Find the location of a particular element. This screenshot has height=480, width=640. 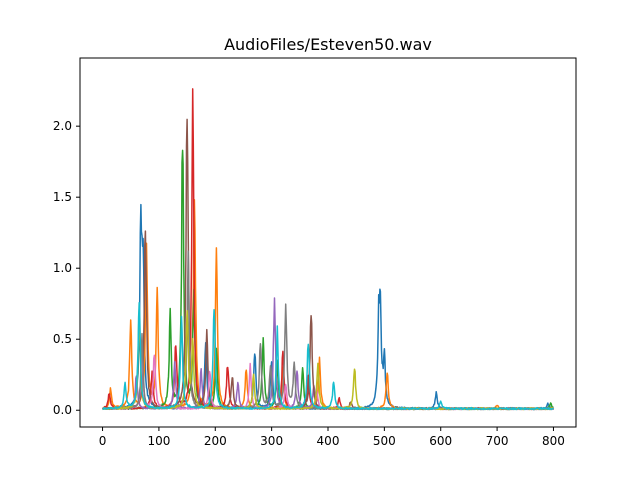

x-tick-label: 0 is located at coordinates (103, 441).